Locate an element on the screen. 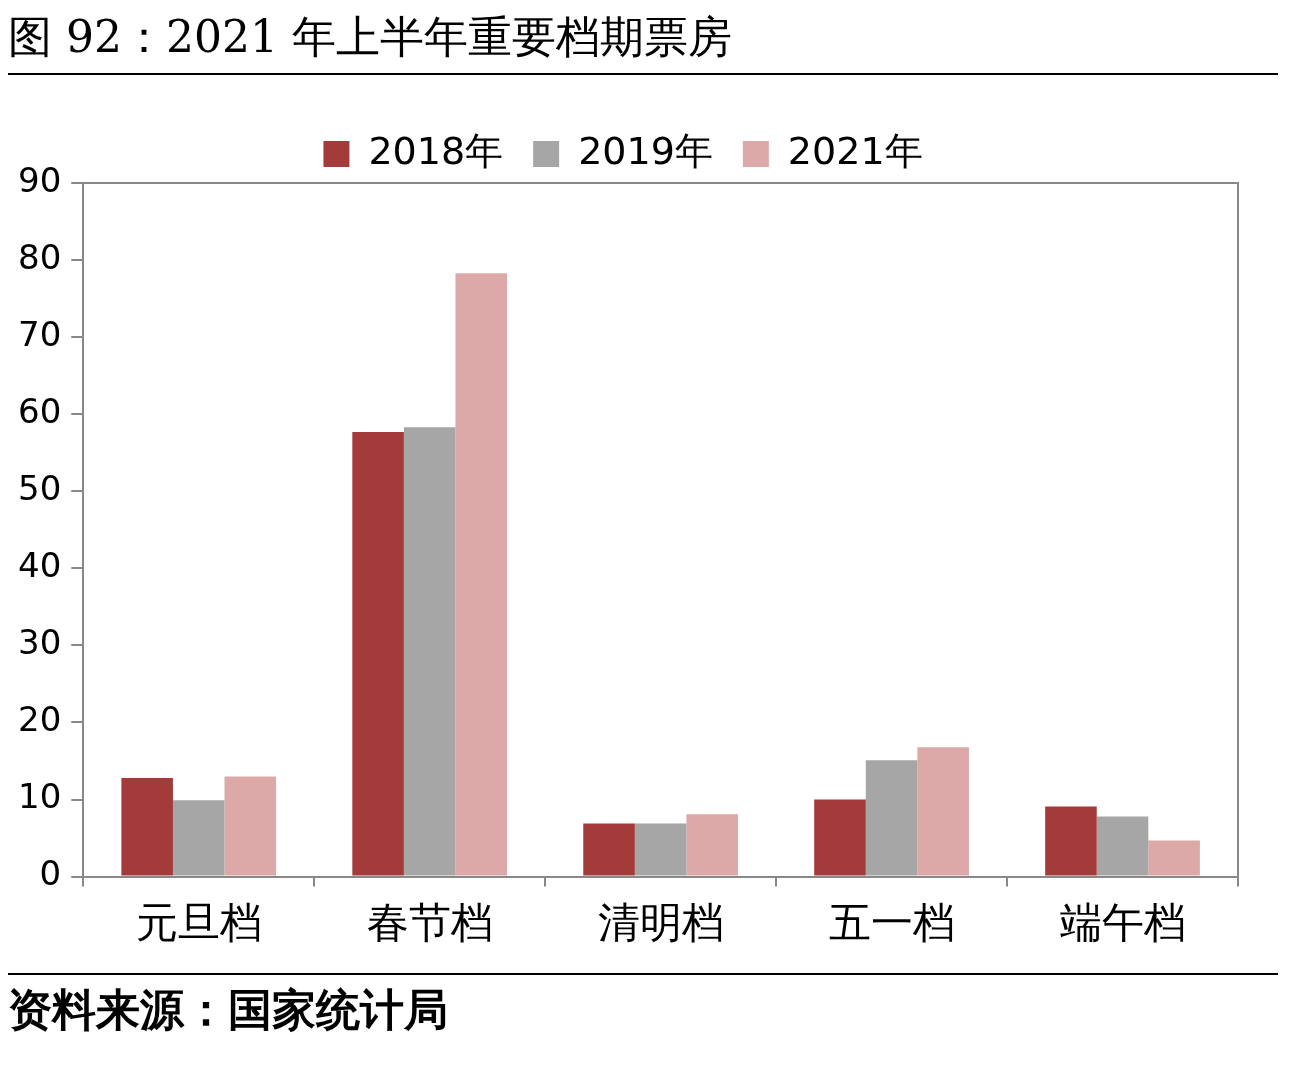 The image size is (1300, 1070). x-tick-label: 清明档 is located at coordinates (660, 922).